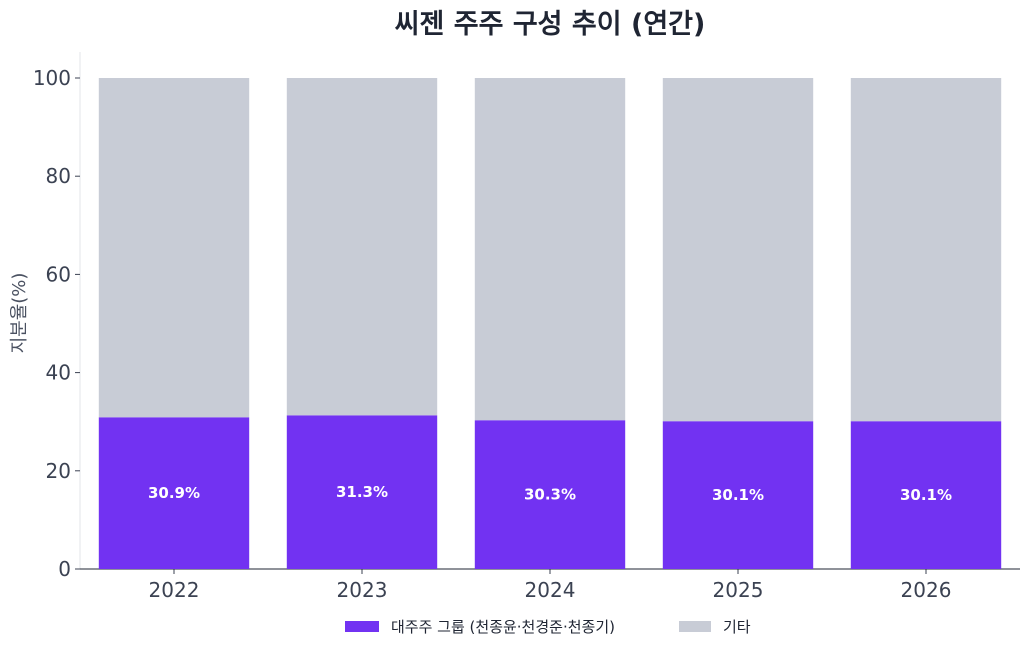 This screenshot has width=1030, height=659. I want to click on bar-value-label: 31.3%, so click(362, 492).